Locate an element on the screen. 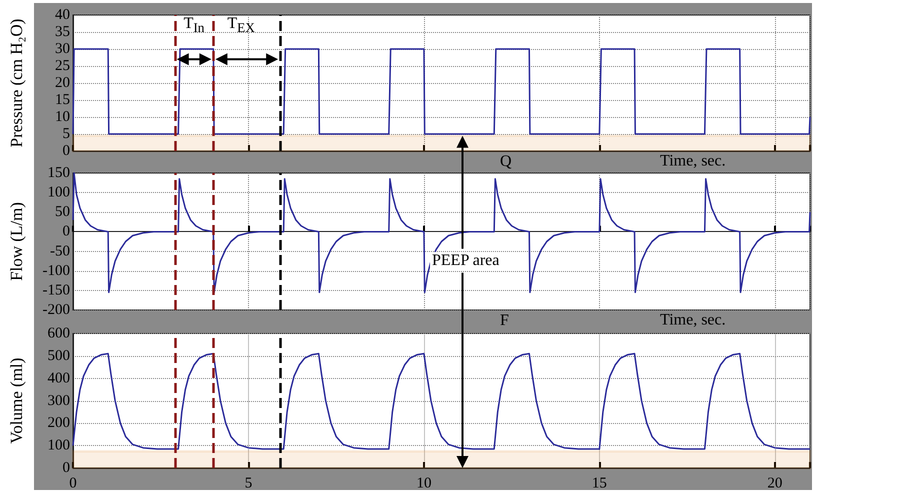 This screenshot has height=495, width=902. annotation: PEEP area is located at coordinates (466, 261).